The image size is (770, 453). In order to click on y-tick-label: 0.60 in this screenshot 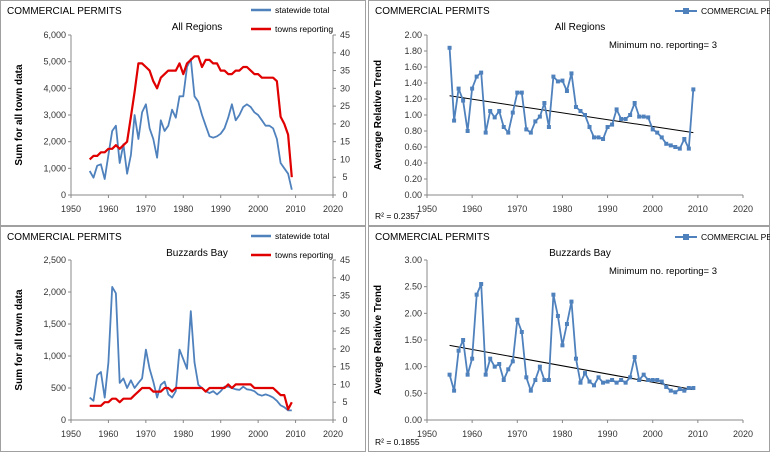, I will do `click(413, 147)`.